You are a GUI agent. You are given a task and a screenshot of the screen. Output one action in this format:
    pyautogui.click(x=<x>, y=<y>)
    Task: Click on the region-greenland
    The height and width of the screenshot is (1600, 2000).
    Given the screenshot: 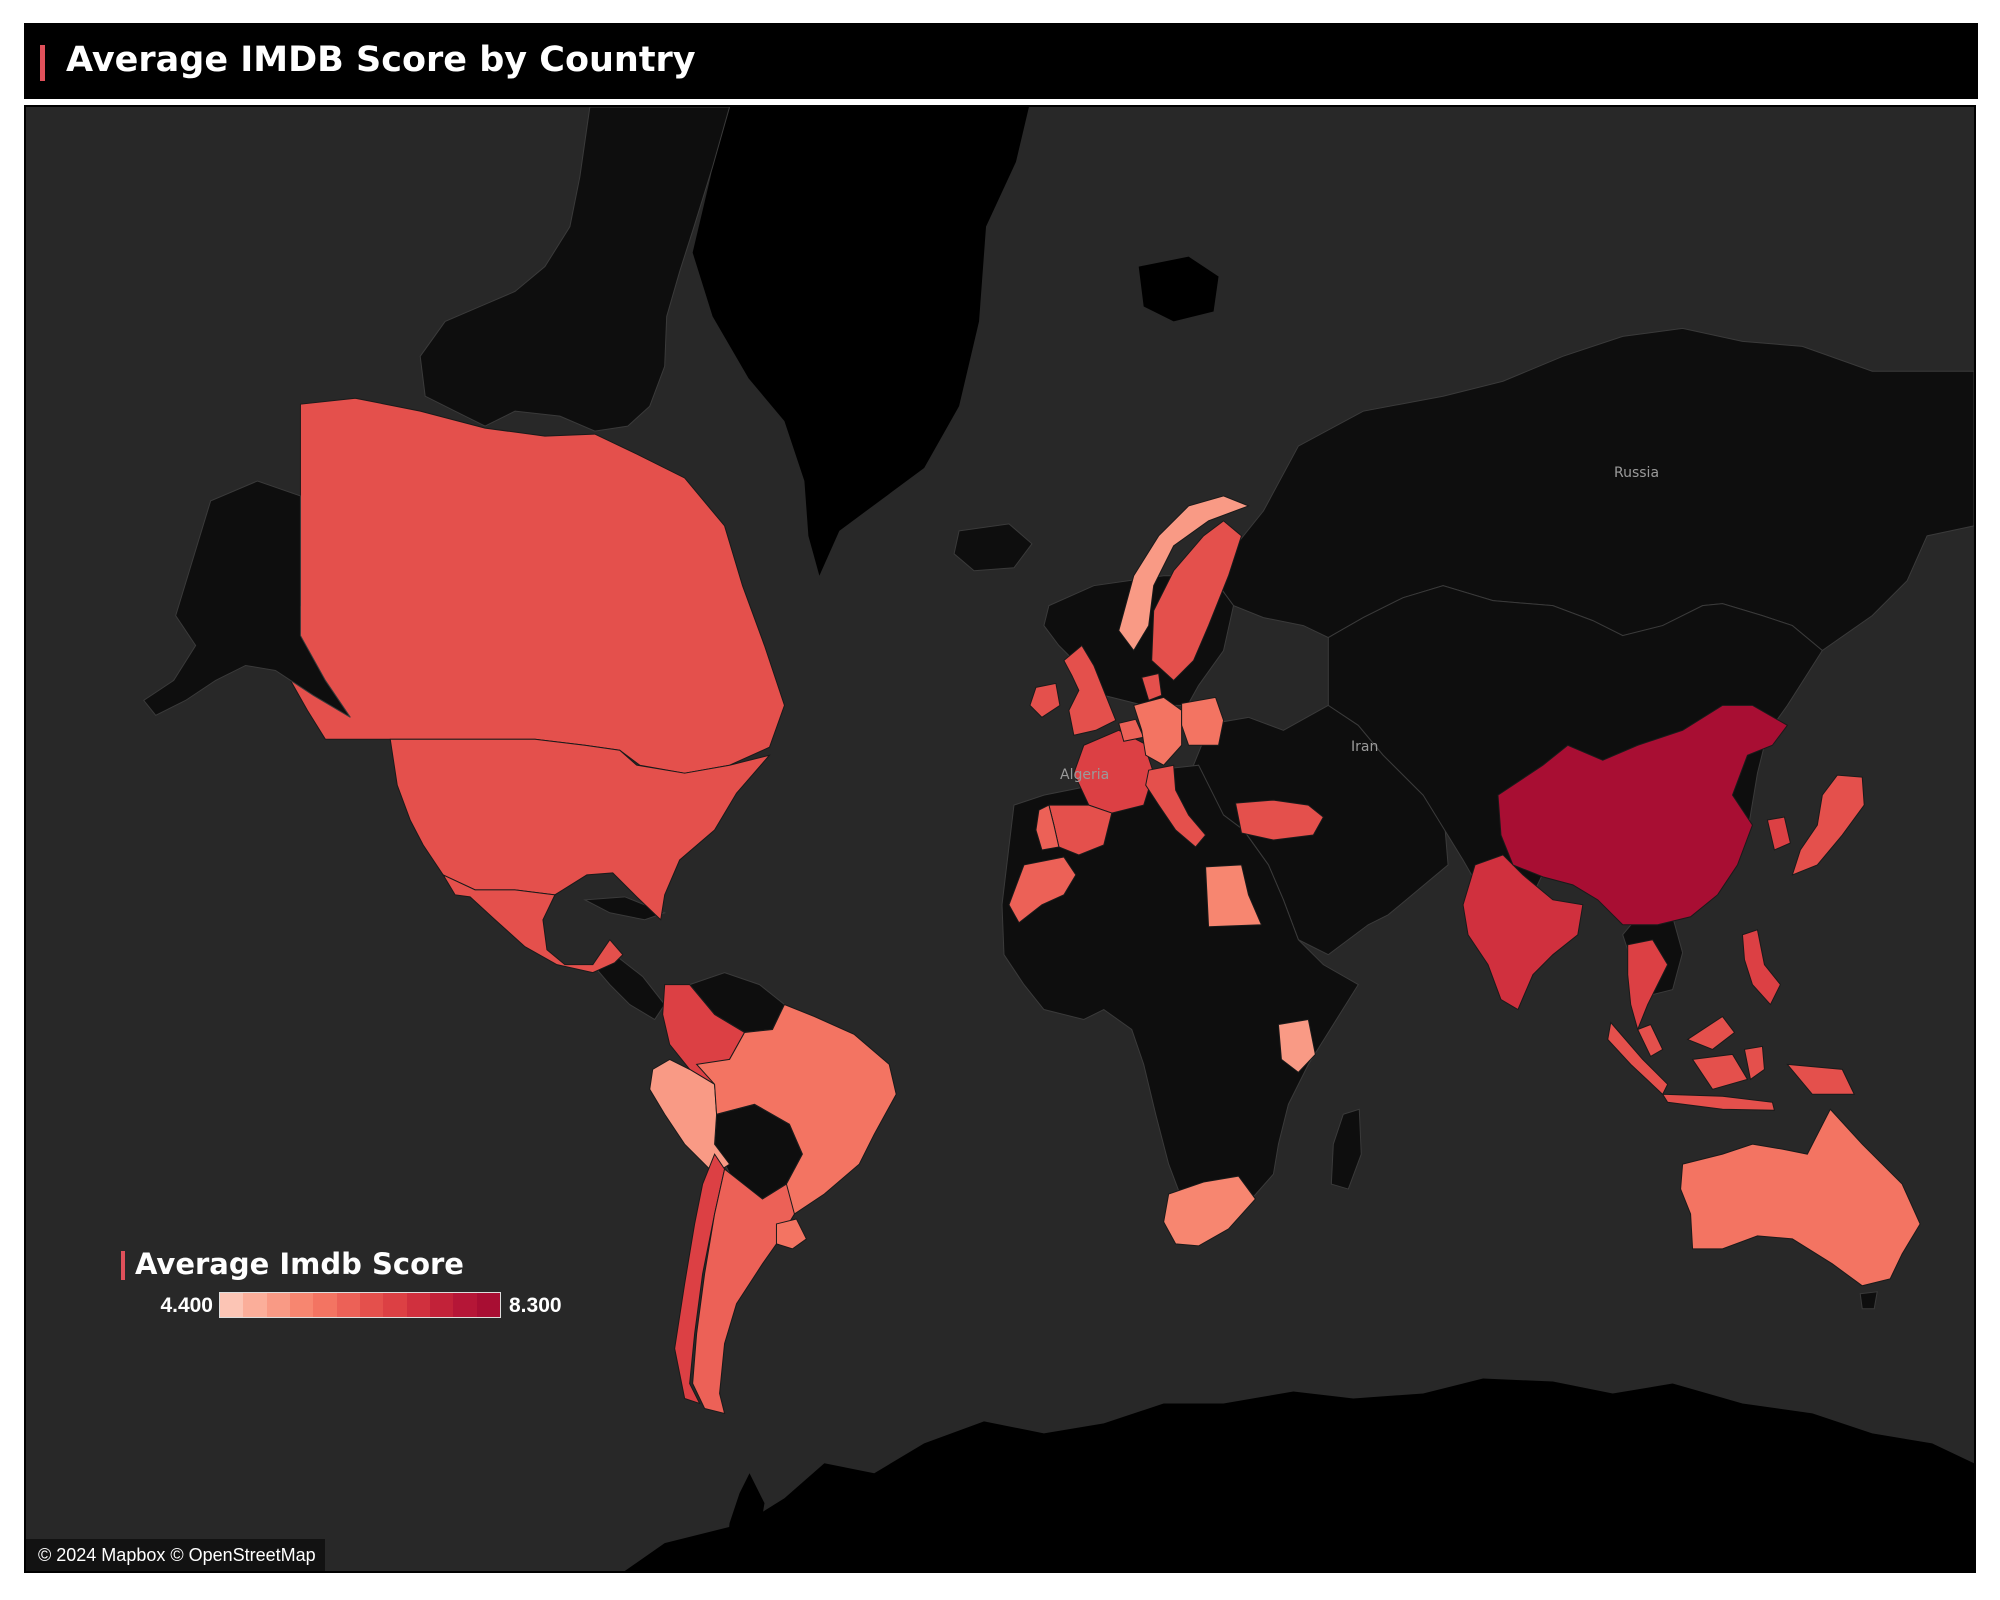 What is the action you would take?
    pyautogui.click(x=860, y=341)
    